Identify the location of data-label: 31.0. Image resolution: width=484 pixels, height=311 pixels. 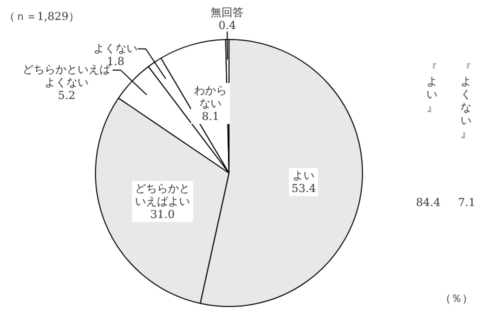
(162, 214).